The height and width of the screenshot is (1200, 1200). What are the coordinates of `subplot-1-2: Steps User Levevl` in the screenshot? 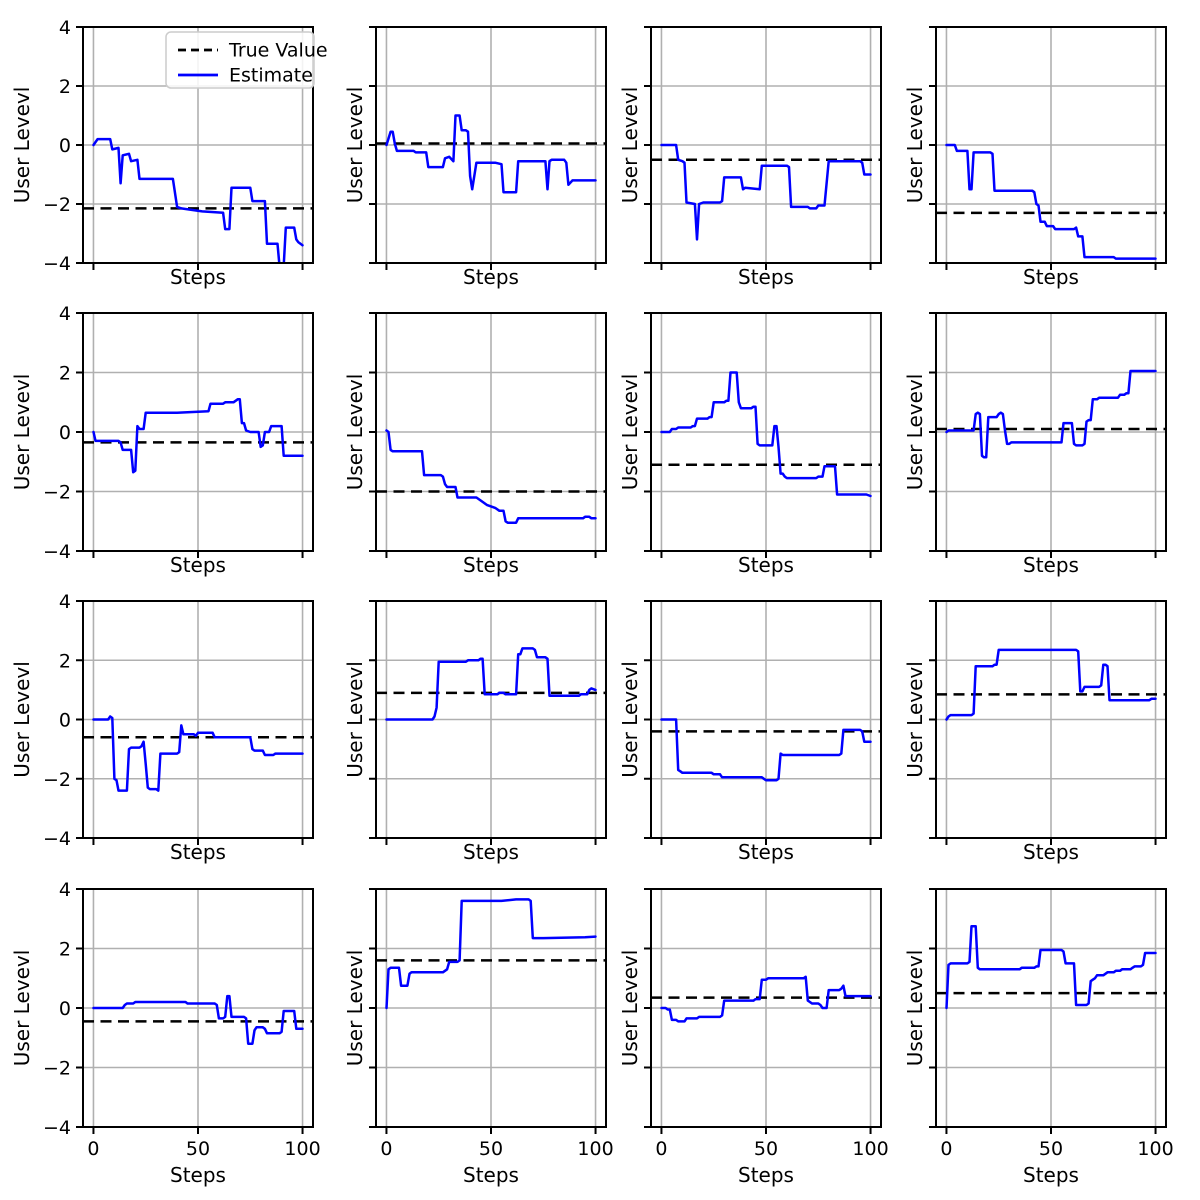 It's located at (750, 444).